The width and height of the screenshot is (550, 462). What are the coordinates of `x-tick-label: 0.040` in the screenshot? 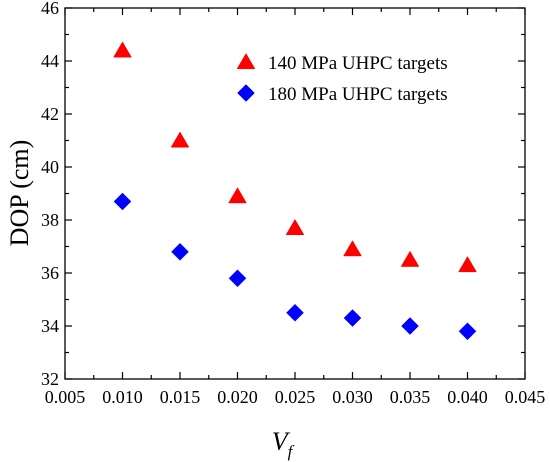 It's located at (467, 397).